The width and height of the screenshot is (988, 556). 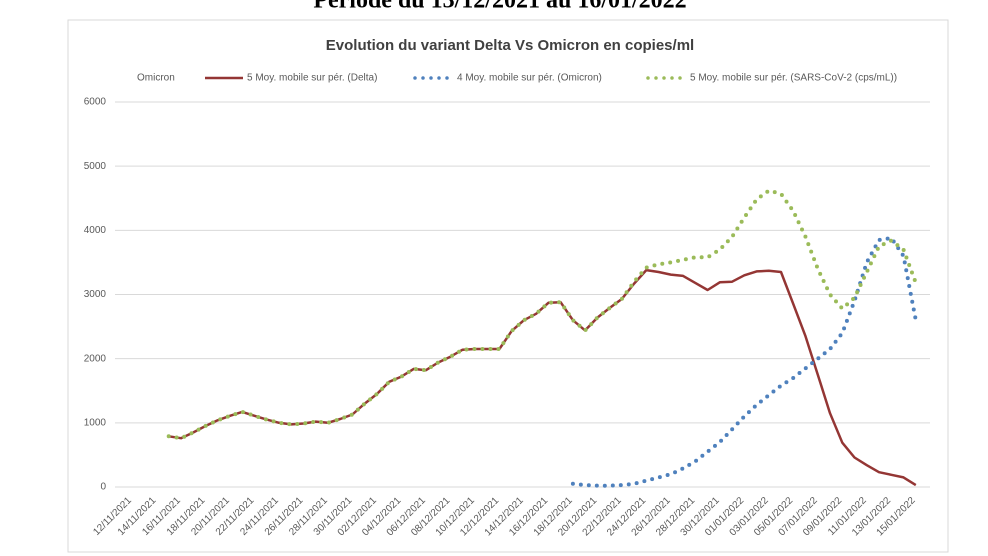 What do you see at coordinates (95, 358) in the screenshot?
I see `y-tick-label: 2000` at bounding box center [95, 358].